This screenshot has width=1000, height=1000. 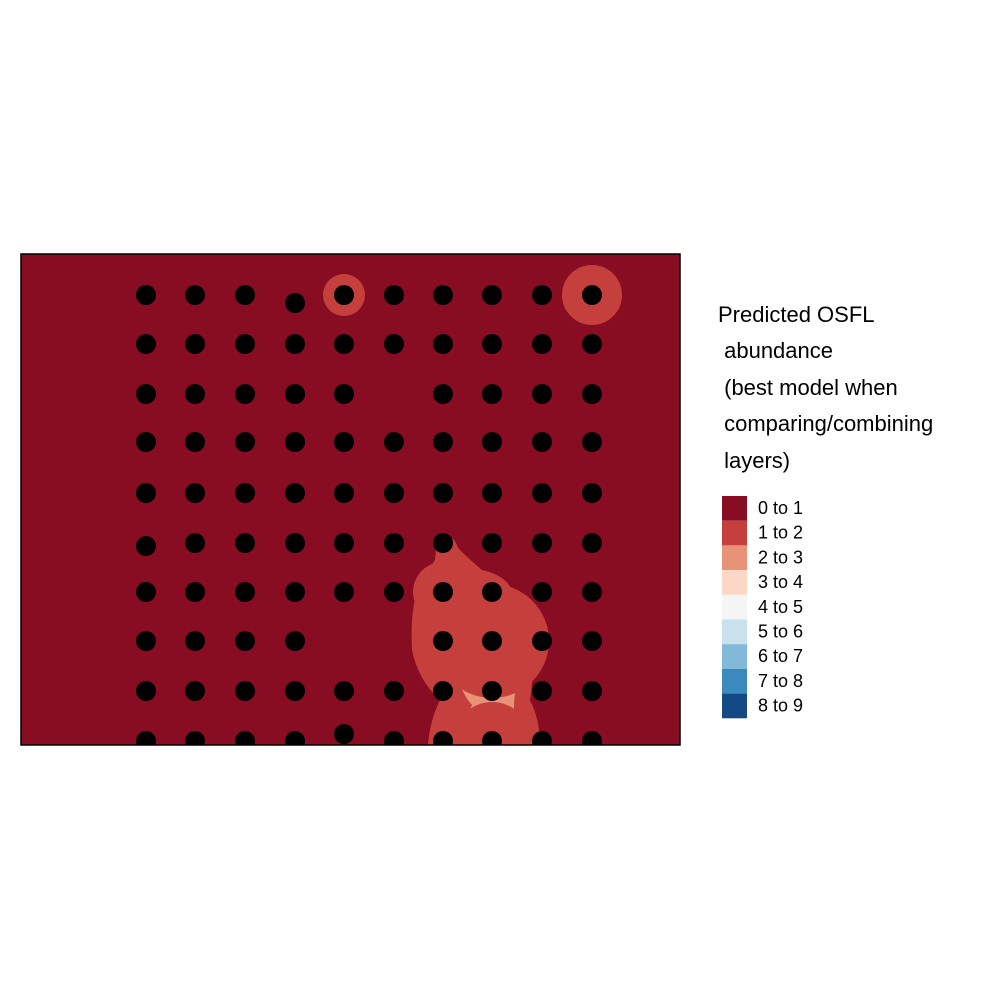 What do you see at coordinates (780, 582) in the screenshot?
I see `legend-label-3: 3 to 4` at bounding box center [780, 582].